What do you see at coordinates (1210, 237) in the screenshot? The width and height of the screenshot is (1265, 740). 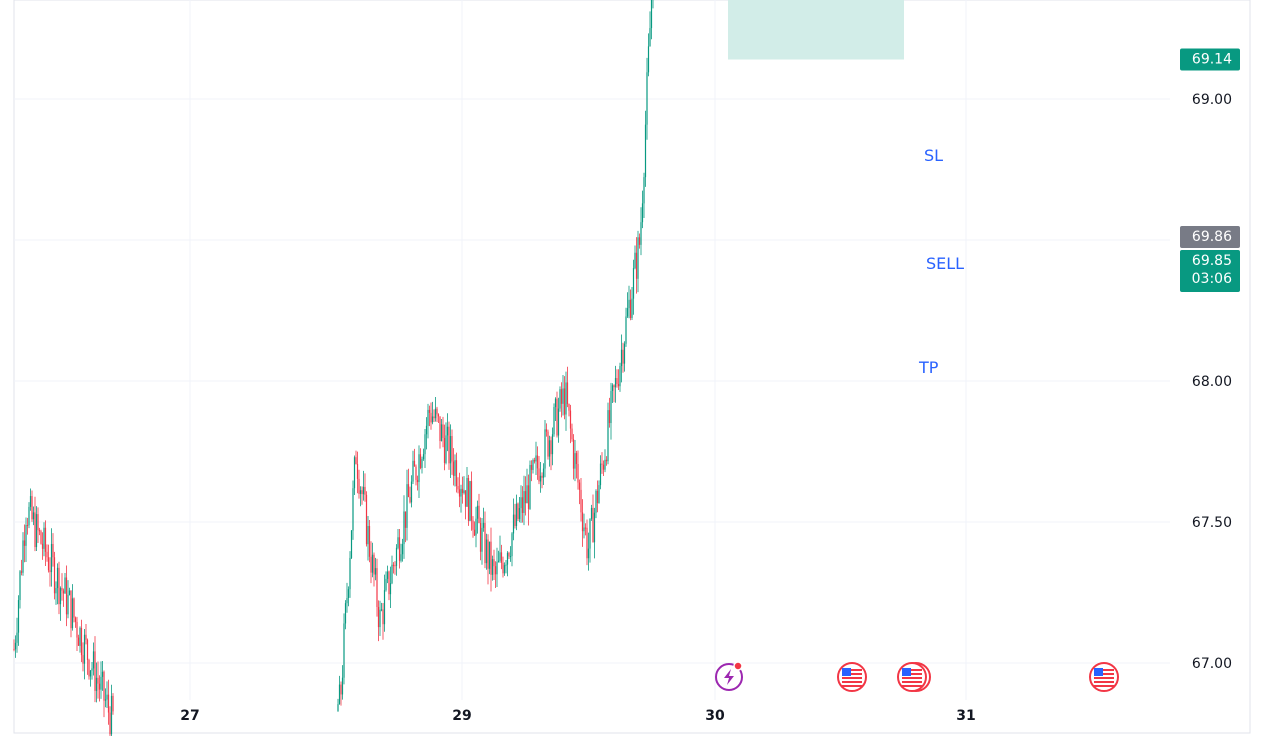 I see `previous-close-badge-bg` at bounding box center [1210, 237].